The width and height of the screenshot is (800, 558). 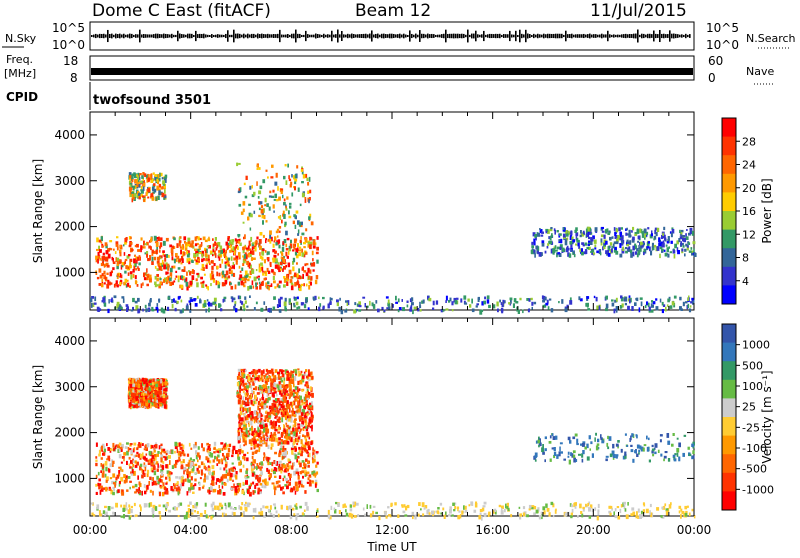 What do you see at coordinates (745, 281) in the screenshot?
I see `colorbar-tick-label: 4` at bounding box center [745, 281].